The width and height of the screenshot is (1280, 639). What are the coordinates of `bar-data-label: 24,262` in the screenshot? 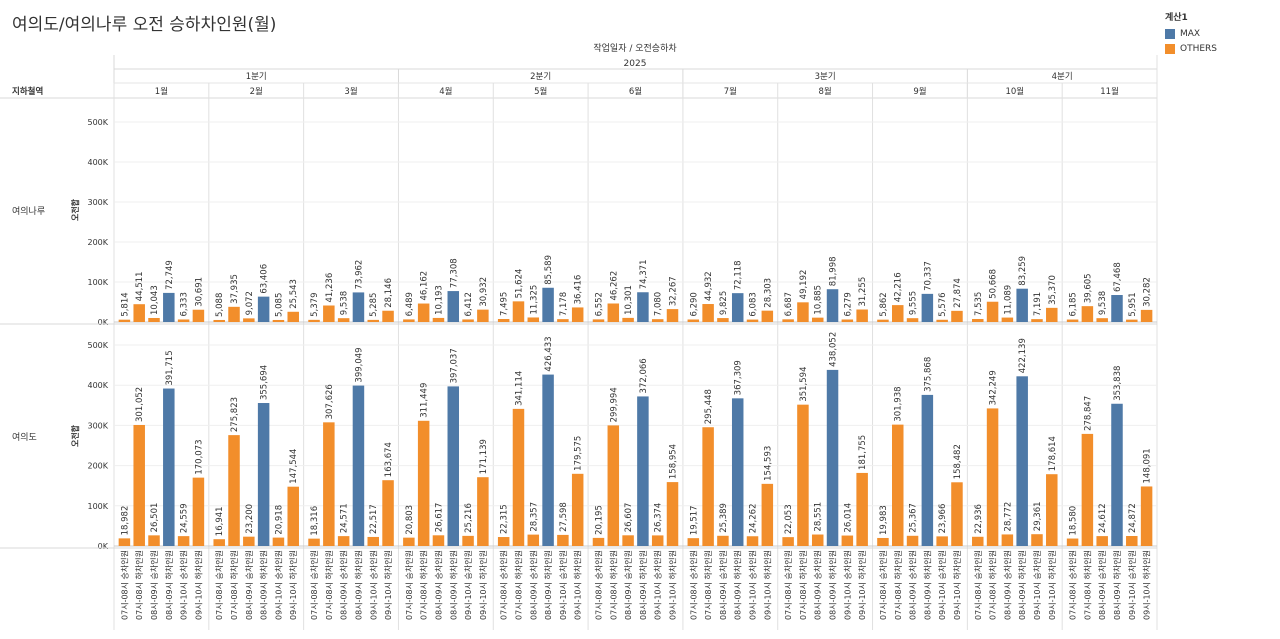 It's located at (754, 518).